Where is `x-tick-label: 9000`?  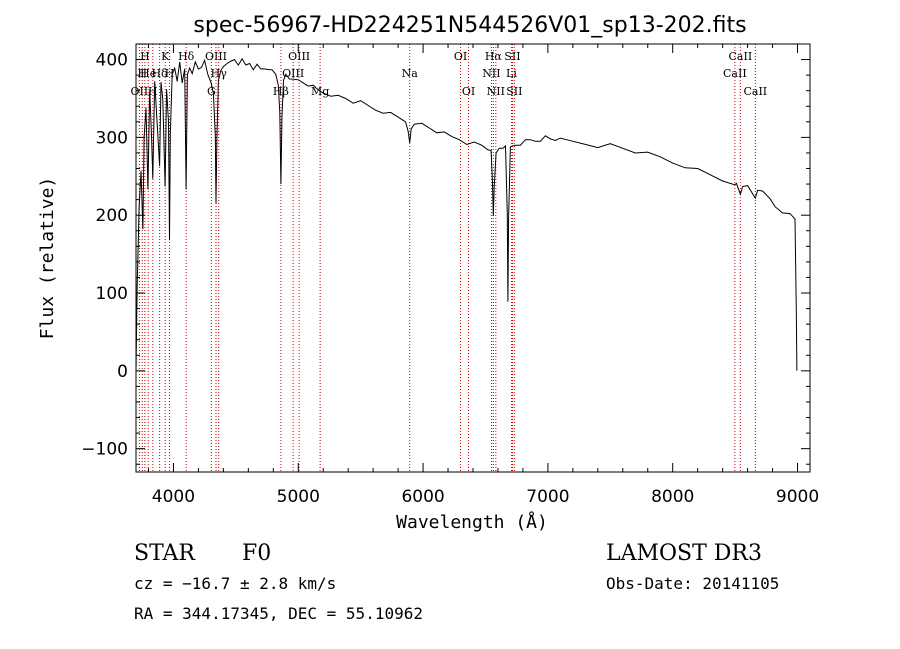
x-tick-label: 9000 is located at coordinates (797, 497).